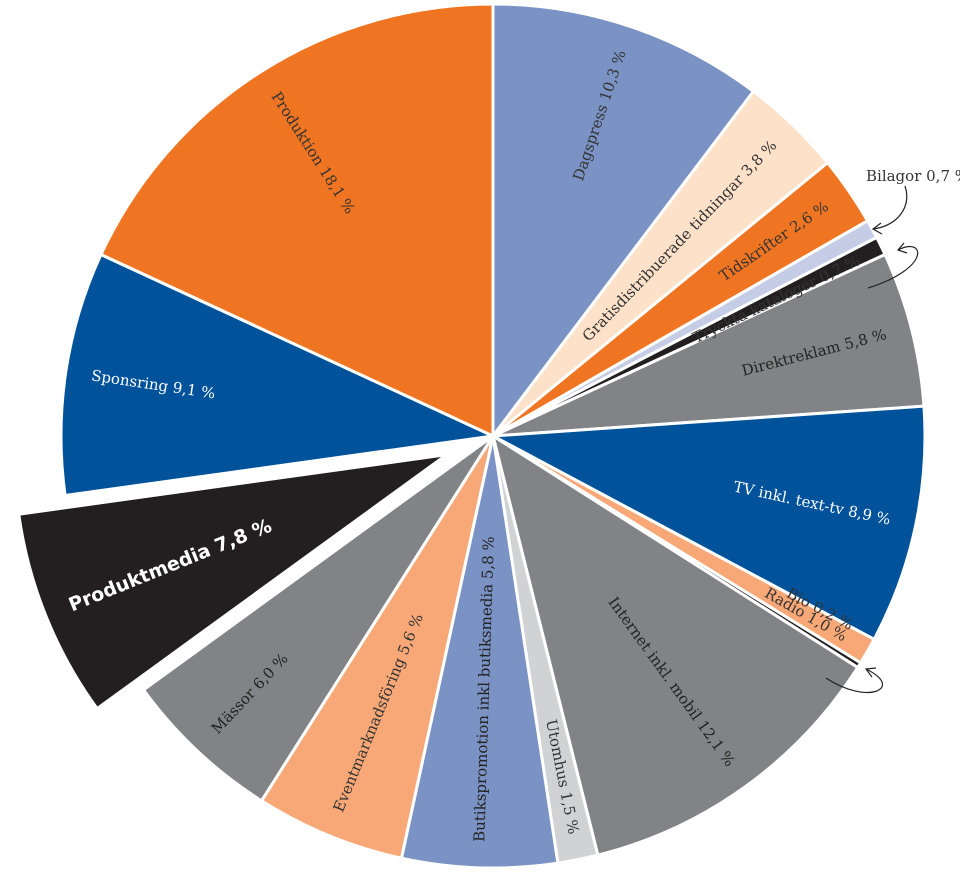 This screenshot has height=872, width=960. What do you see at coordinates (913, 176) in the screenshot?
I see `pie-label-bilagor-0-7: Bilagor 0,7 %` at bounding box center [913, 176].